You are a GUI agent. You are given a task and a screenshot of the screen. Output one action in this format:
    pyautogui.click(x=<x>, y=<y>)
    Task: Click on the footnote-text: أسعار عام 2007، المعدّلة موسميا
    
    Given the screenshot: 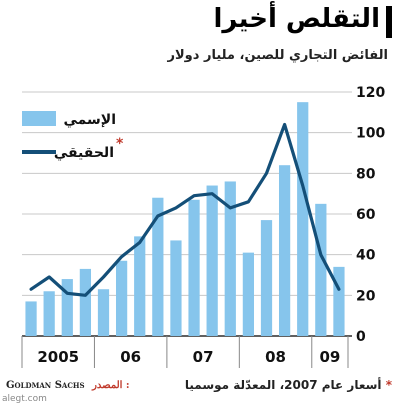 What is the action you would take?
    pyautogui.click(x=283, y=385)
    